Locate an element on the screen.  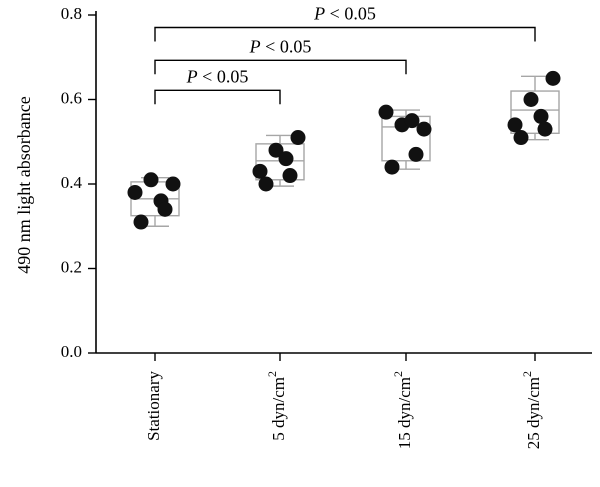
y-tick-label: 0.4 is located at coordinates (72, 182).